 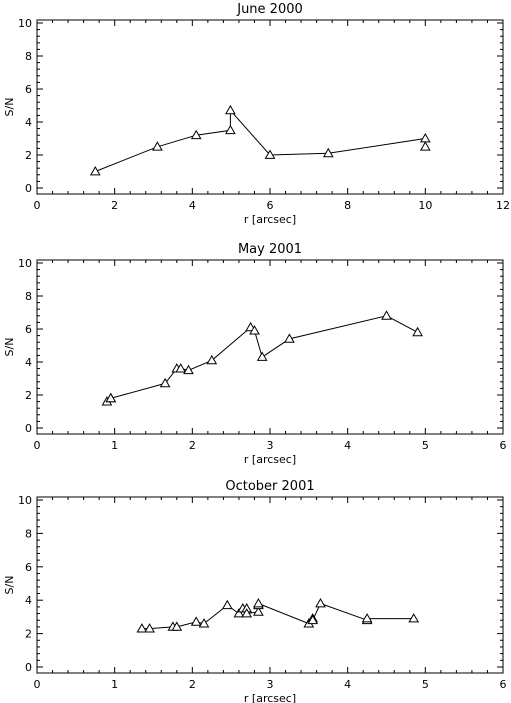 What do you see at coordinates (503, 205) in the screenshot?
I see `x-tick-label: 12` at bounding box center [503, 205].